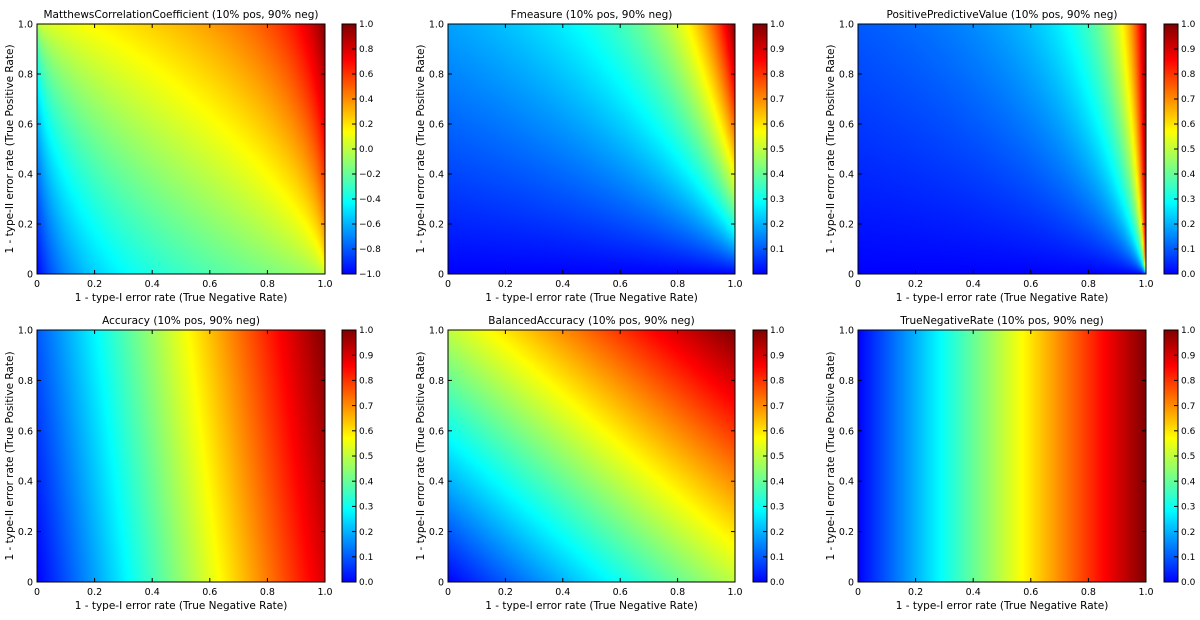 The height and width of the screenshot is (620, 1200). I want to click on colorbar-tick-label: 0.9, so click(366, 356).